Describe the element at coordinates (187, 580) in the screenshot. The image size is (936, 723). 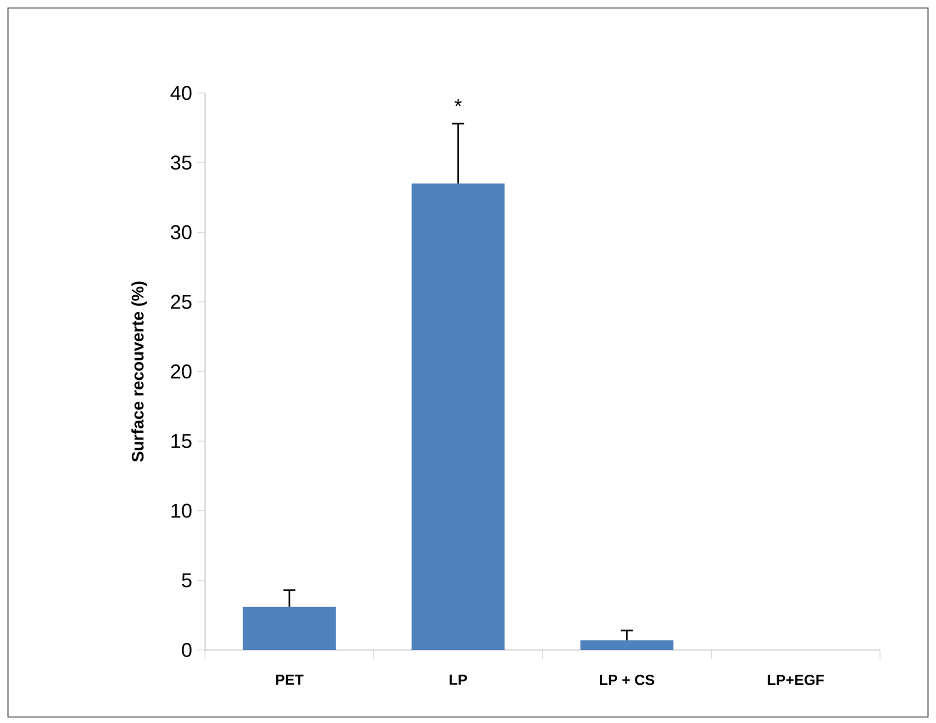
I see `y-tick-label: 5` at that location.